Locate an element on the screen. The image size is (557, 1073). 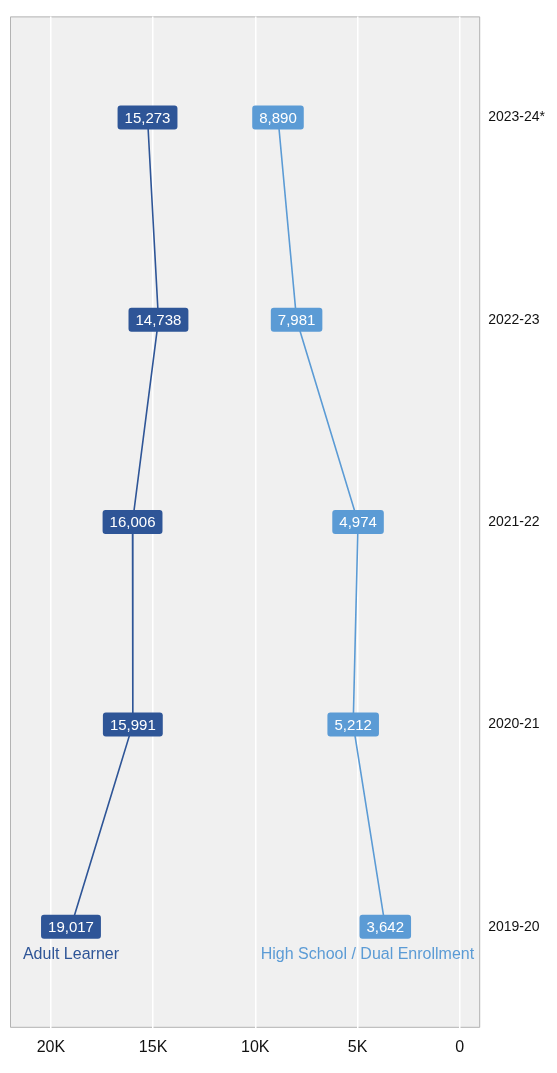
x-tick-label: 10K is located at coordinates (255, 1046).